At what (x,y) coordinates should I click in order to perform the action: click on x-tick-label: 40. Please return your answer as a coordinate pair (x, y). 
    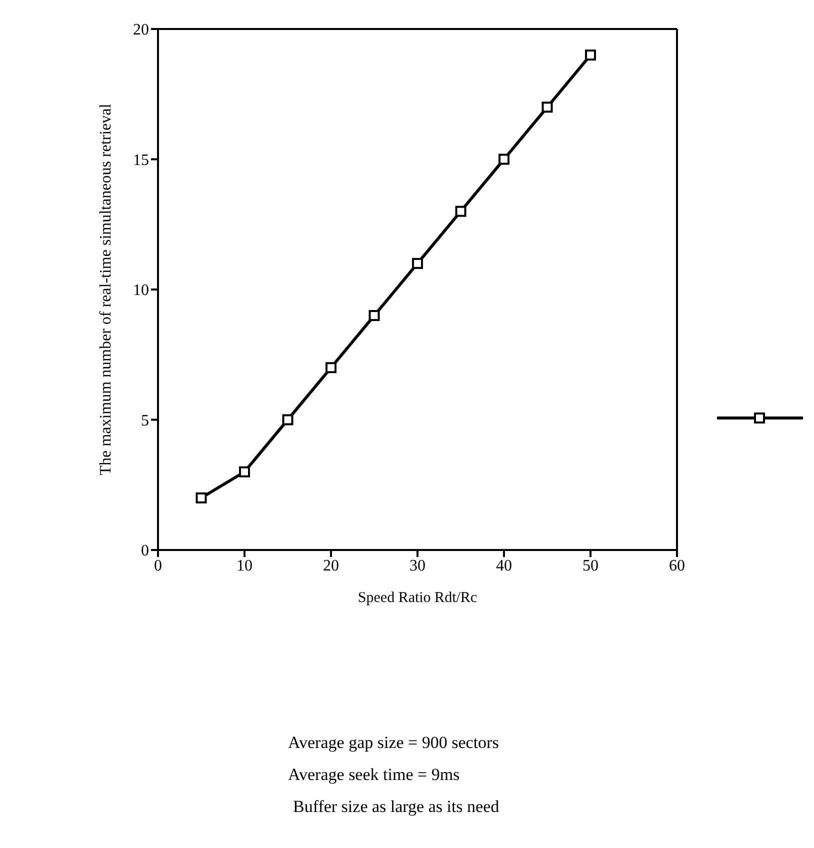
    Looking at the image, I should click on (504, 565).